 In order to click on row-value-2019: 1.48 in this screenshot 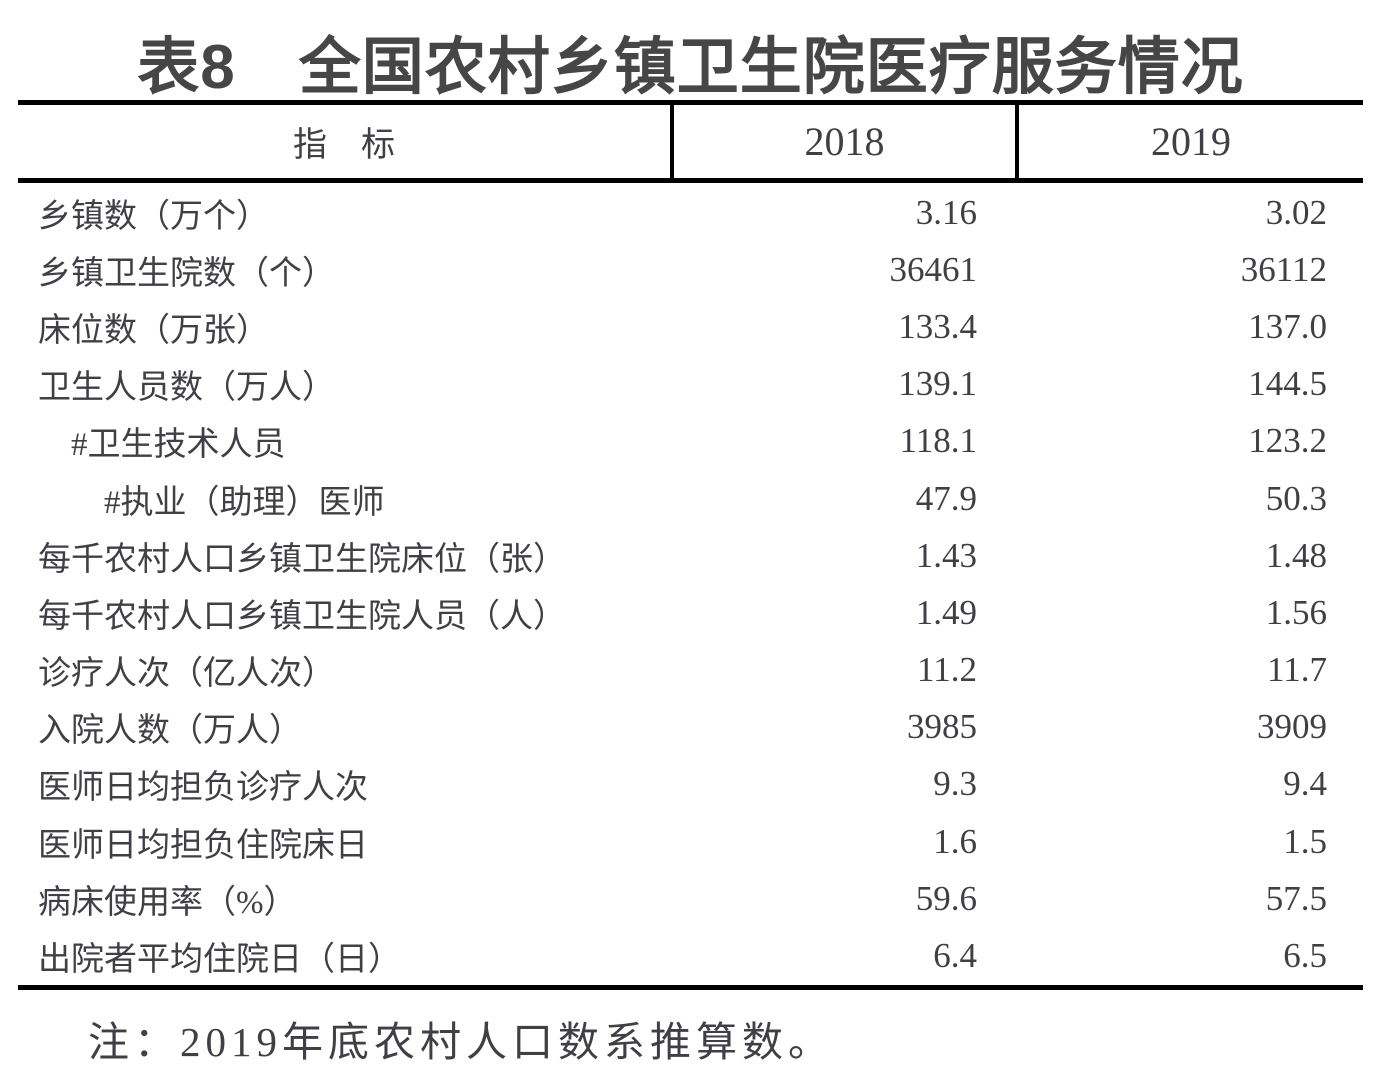, I will do `click(1296, 555)`.